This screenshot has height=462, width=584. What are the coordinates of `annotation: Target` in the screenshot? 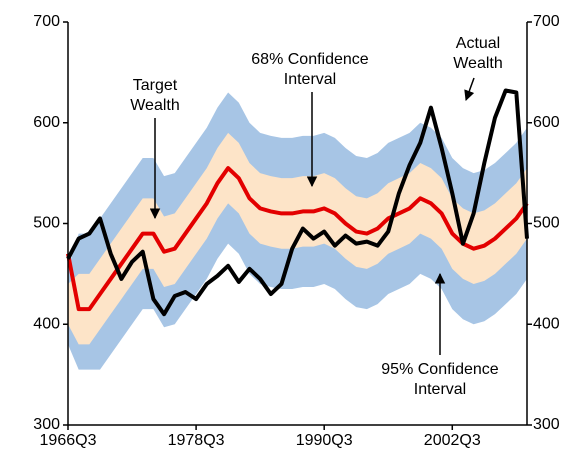 It's located at (155, 85).